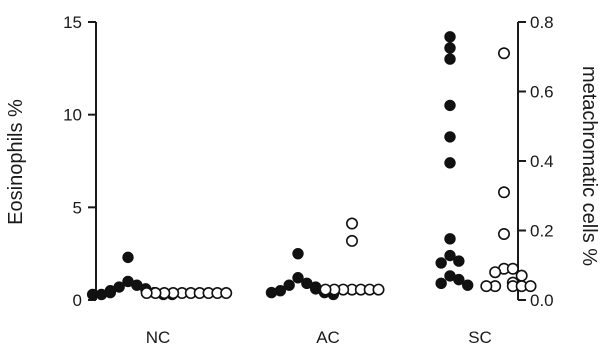 The width and height of the screenshot is (602, 353). I want to click on left-tick-label: 5, so click(77, 207).